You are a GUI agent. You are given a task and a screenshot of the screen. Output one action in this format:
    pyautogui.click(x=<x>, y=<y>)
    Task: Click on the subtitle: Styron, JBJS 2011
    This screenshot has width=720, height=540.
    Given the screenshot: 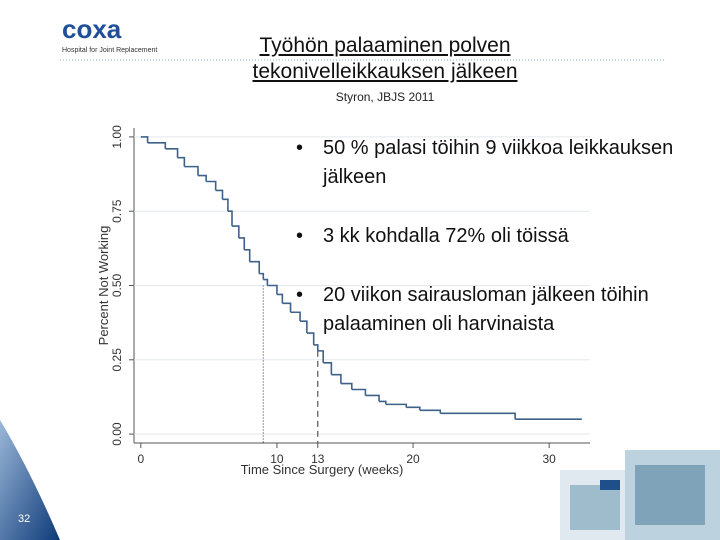 What is the action you would take?
    pyautogui.click(x=385, y=97)
    